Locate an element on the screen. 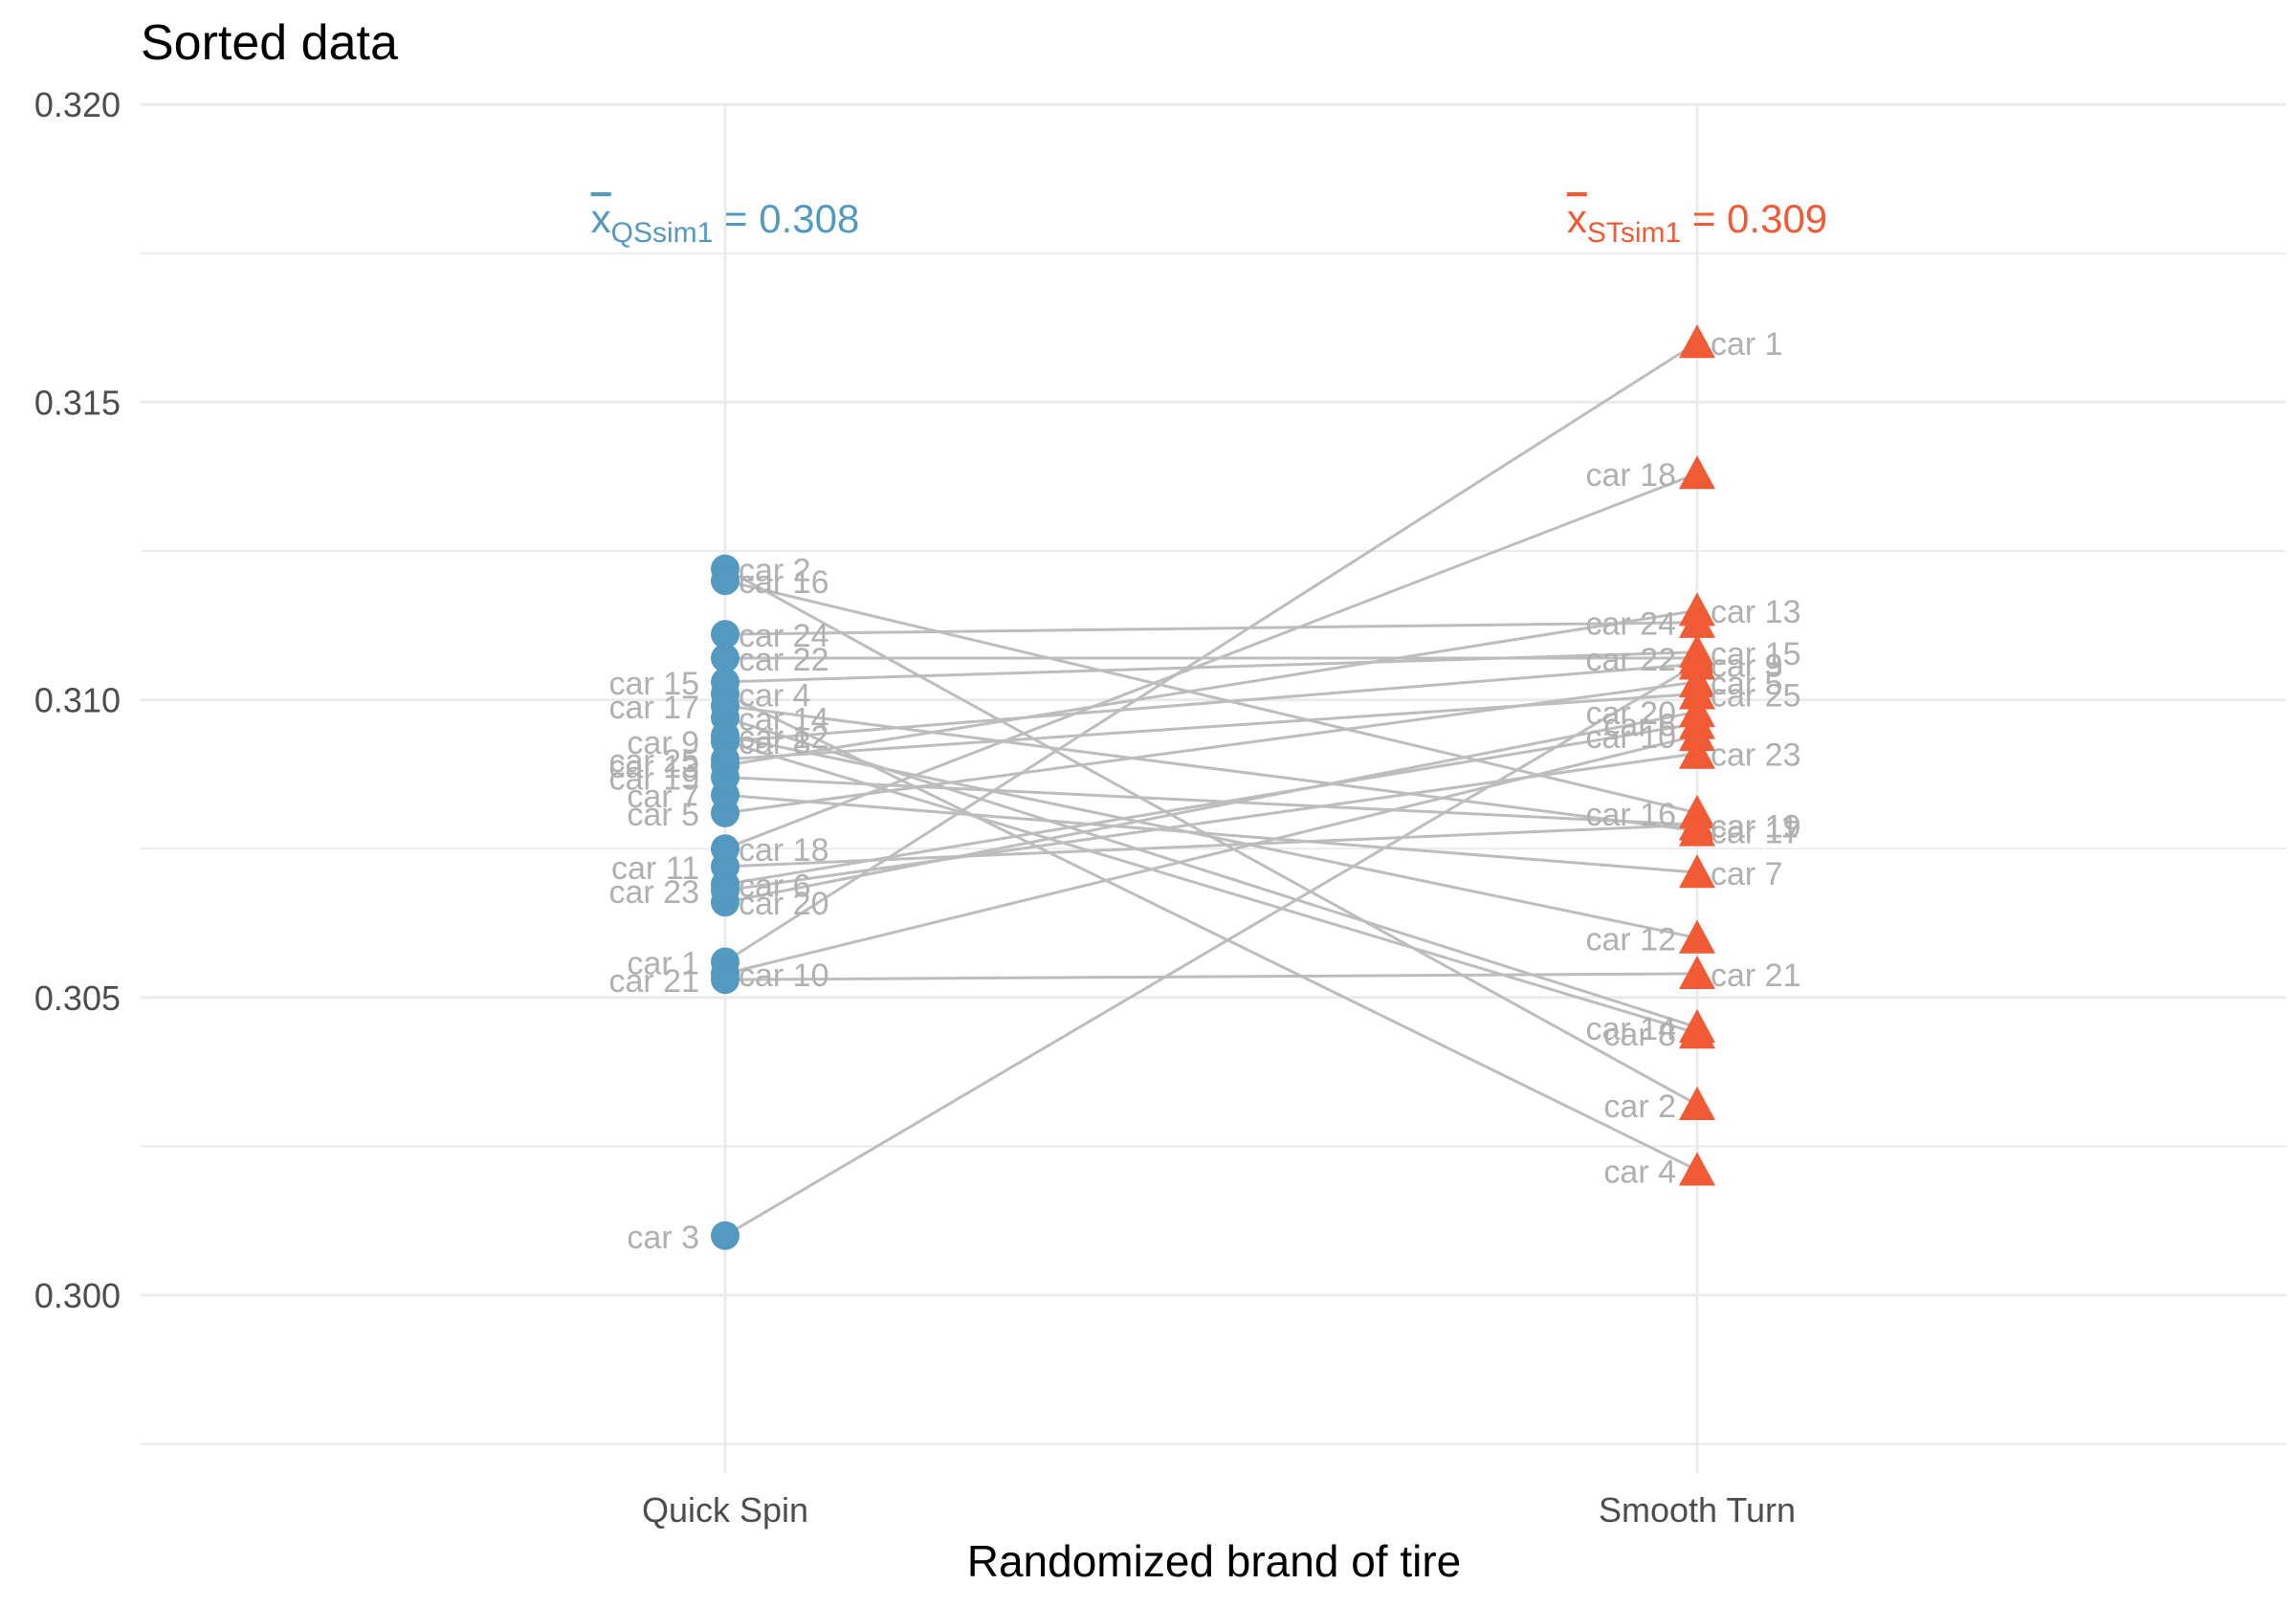 This screenshot has width=2296, height=1607. quick-spin-point-label: car 23 is located at coordinates (655, 892).